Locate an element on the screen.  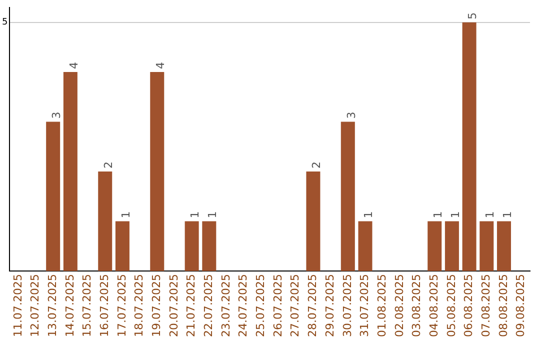
x-tick-label: 15.07.2025 is located at coordinates (87, 306).